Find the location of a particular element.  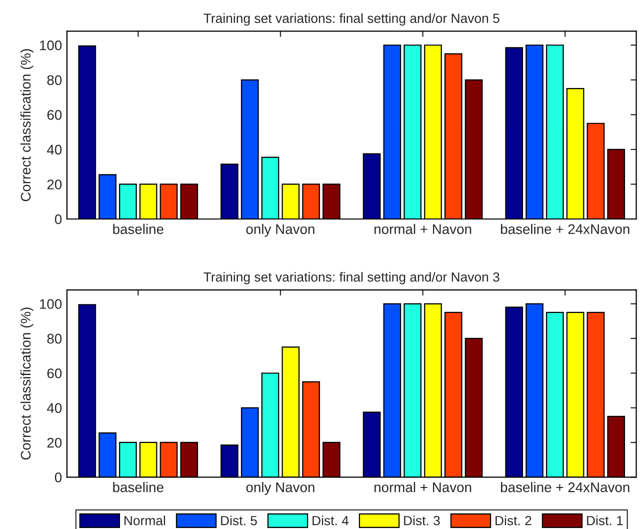

legend-label: Dist. 4 is located at coordinates (330, 521).